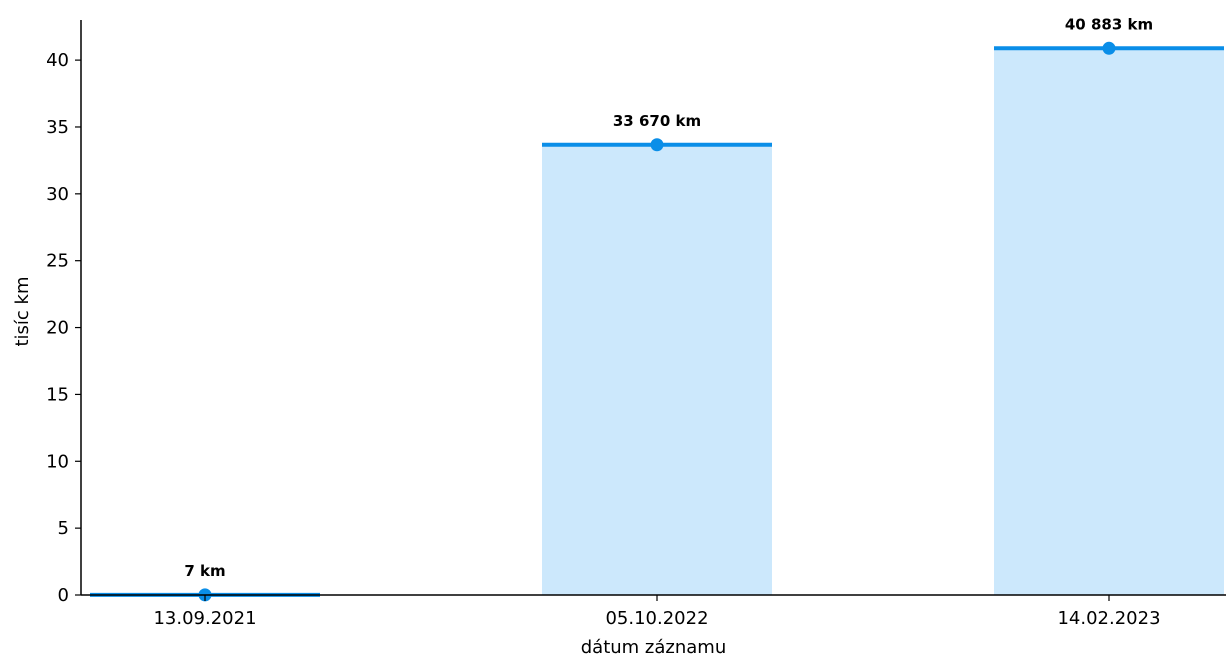 The image size is (1226, 654). Describe the element at coordinates (57, 127) in the screenshot. I see `y-tick-label: 35` at that location.